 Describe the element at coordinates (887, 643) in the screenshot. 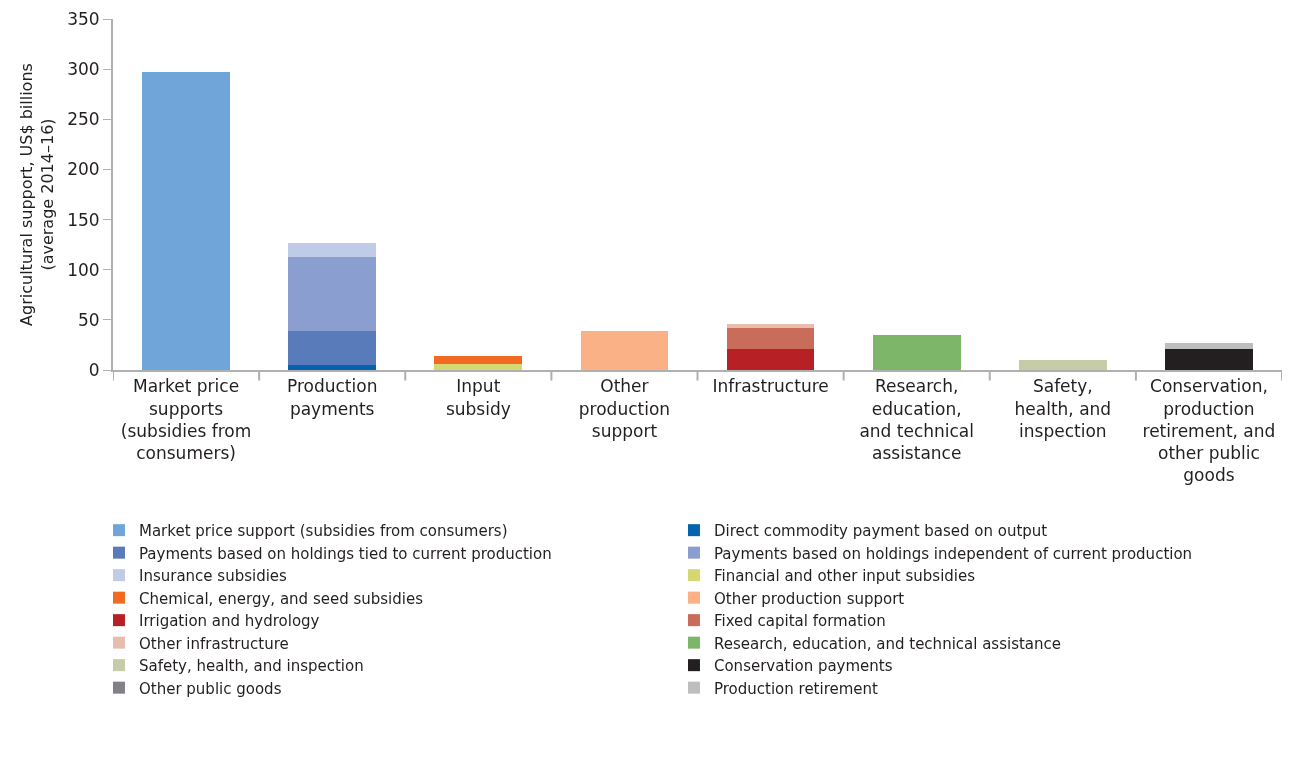

I see `legend-label: Research, education, and technical assistance` at that location.